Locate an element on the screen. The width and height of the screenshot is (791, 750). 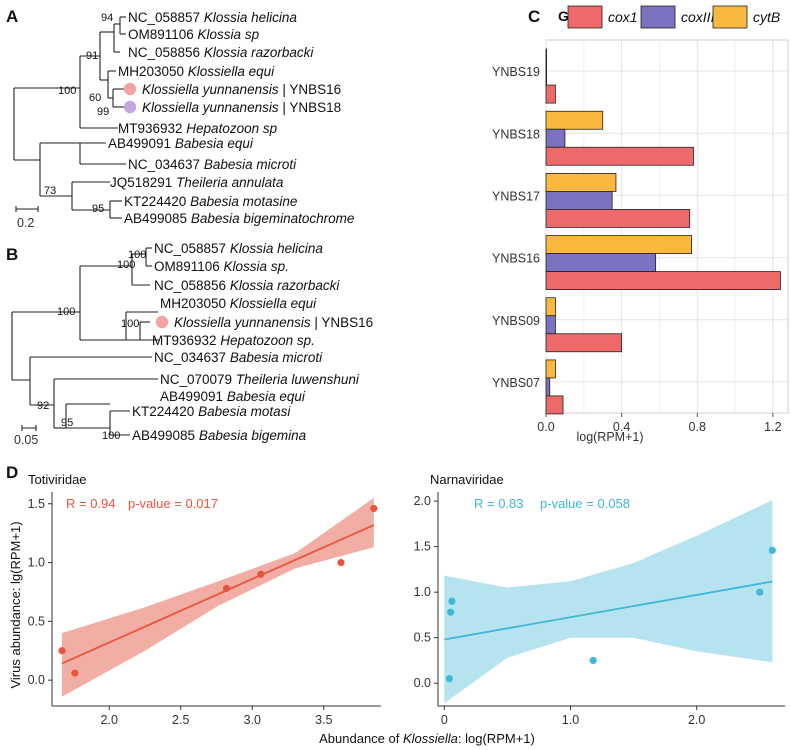
tree-a-leaf-label: NC_058856 Klossia razorbacki is located at coordinates (221, 52).